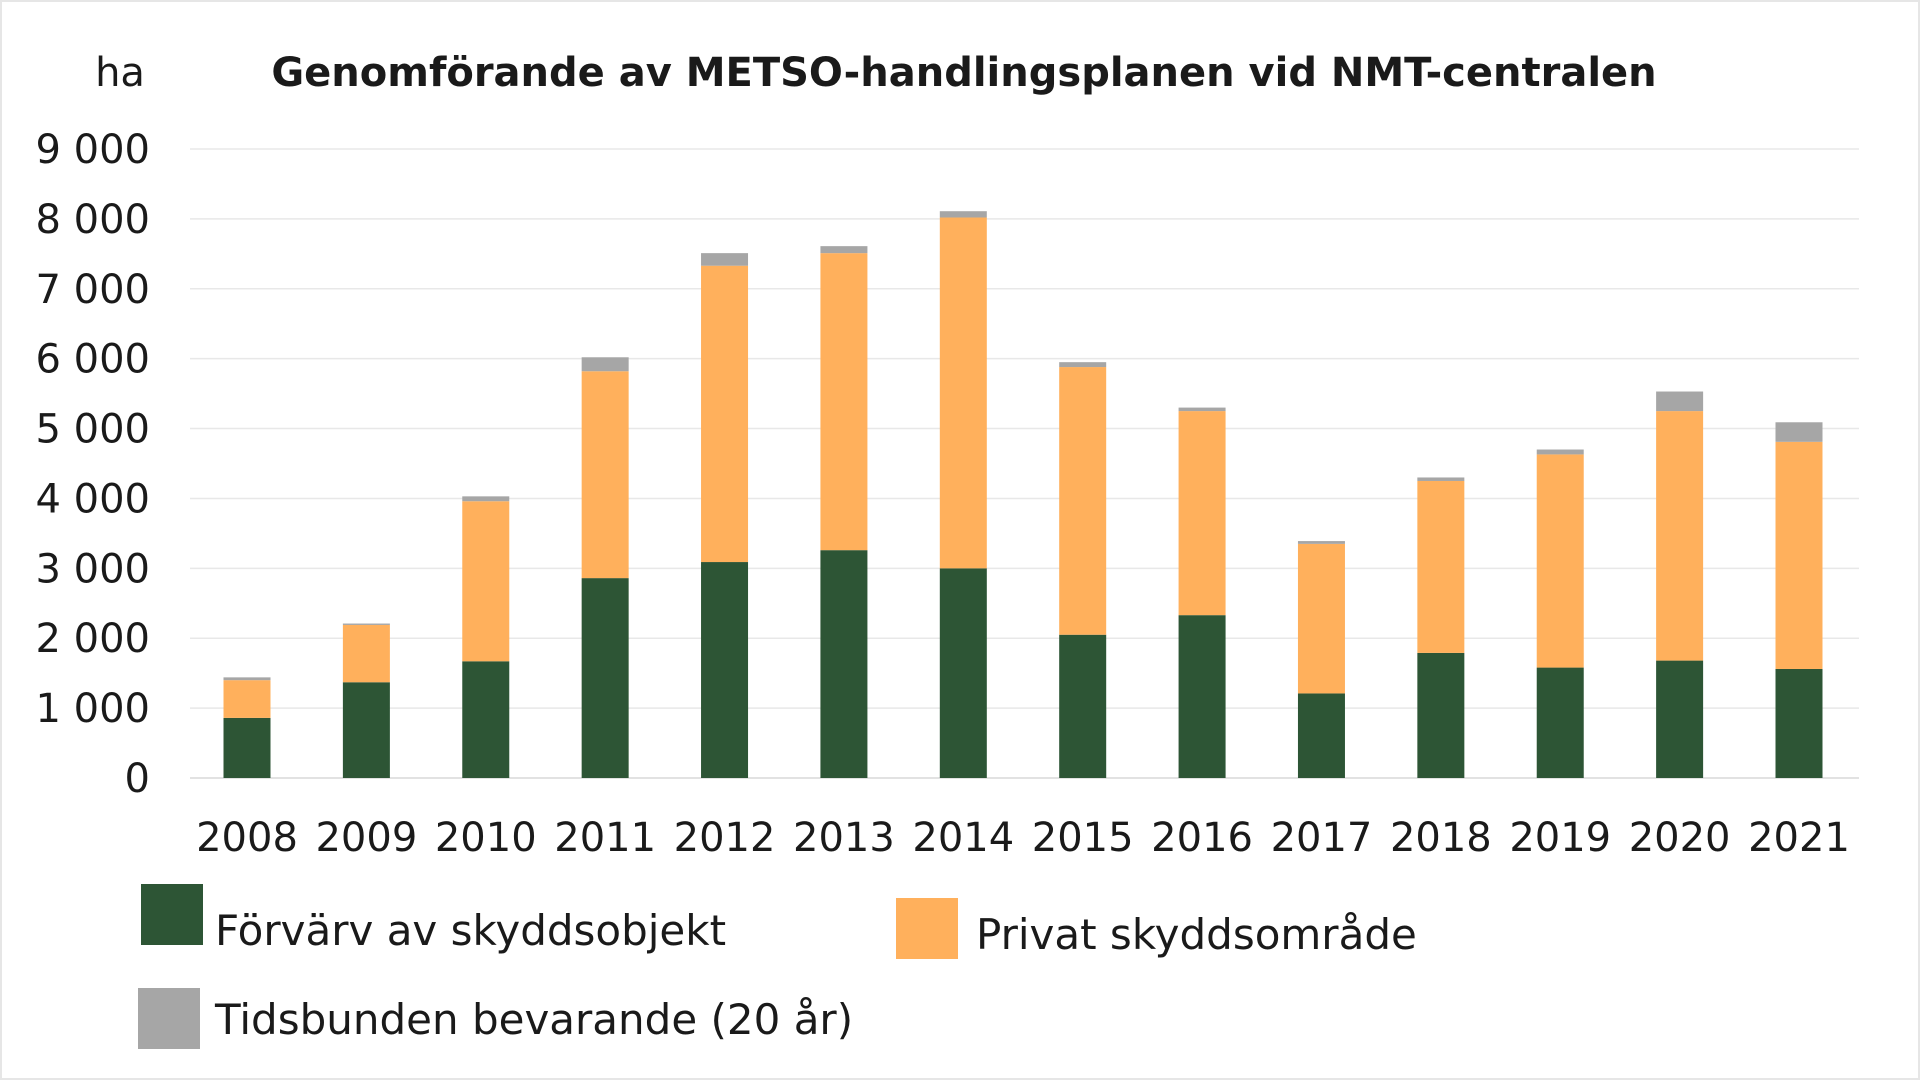 The height and width of the screenshot is (1080, 1920). Describe the element at coordinates (1322, 838) in the screenshot. I see `x-tick-label: 2017` at that location.